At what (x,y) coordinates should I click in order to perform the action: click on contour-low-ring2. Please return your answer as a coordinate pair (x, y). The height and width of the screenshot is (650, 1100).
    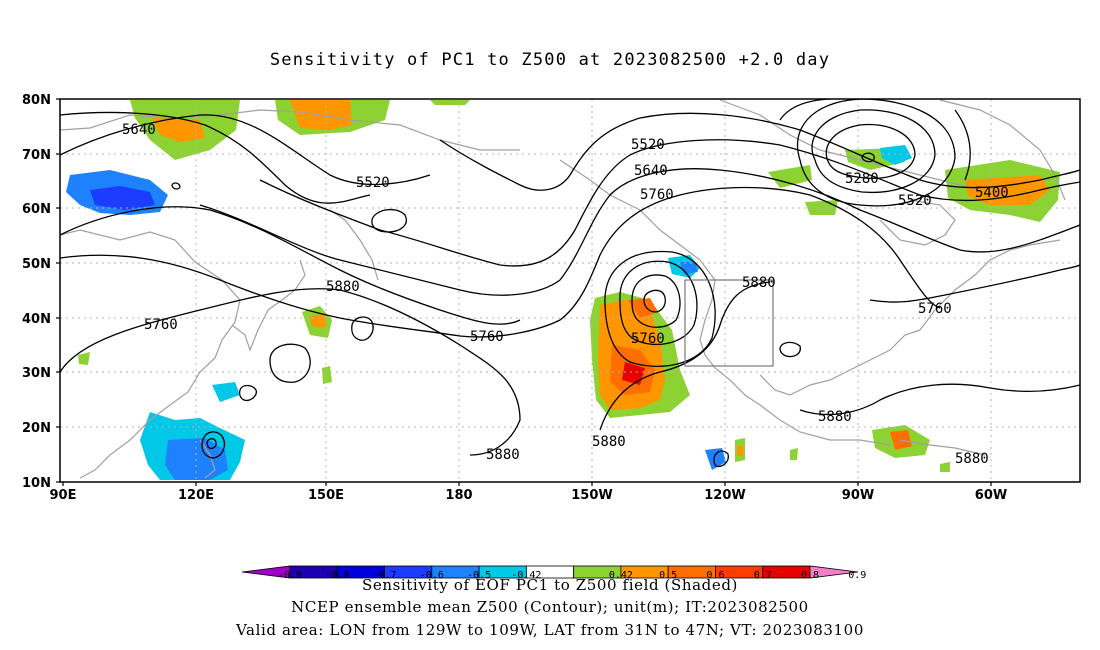
    Looking at the image, I should click on (873, 151).